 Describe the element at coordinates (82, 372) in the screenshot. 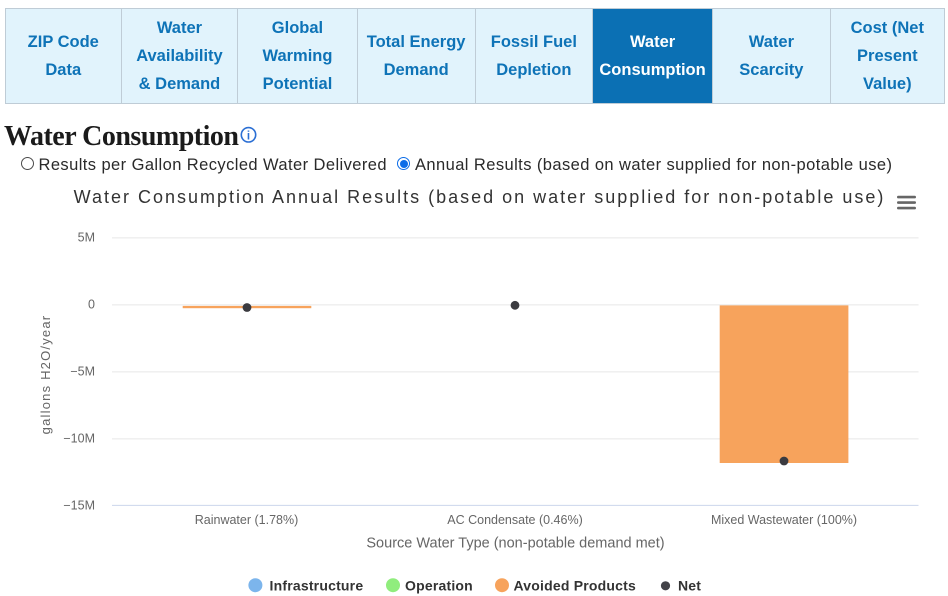

I see `svg-text: −5M` at that location.